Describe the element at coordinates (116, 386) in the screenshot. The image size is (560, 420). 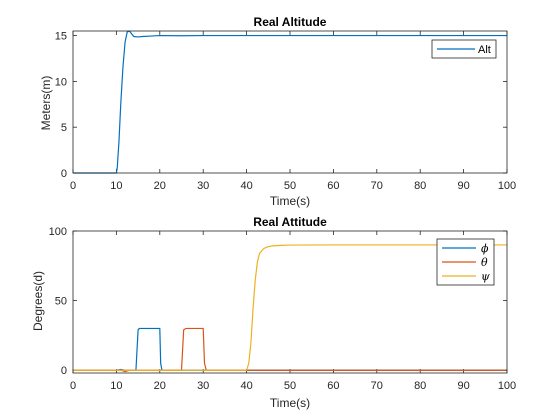
I see `attitude-x-tick-label: 10` at that location.